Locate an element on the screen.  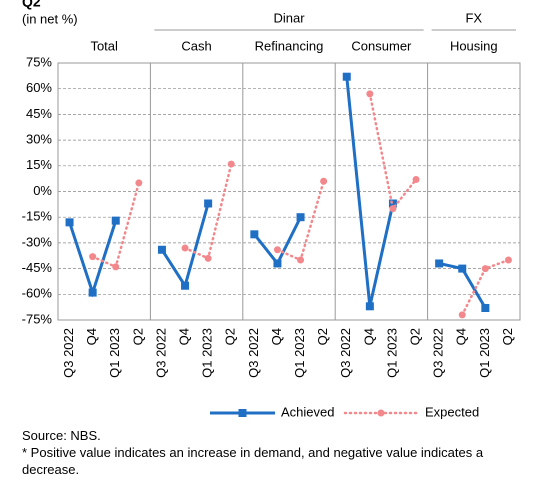
y-tick-label: 15% is located at coordinates (39, 164).